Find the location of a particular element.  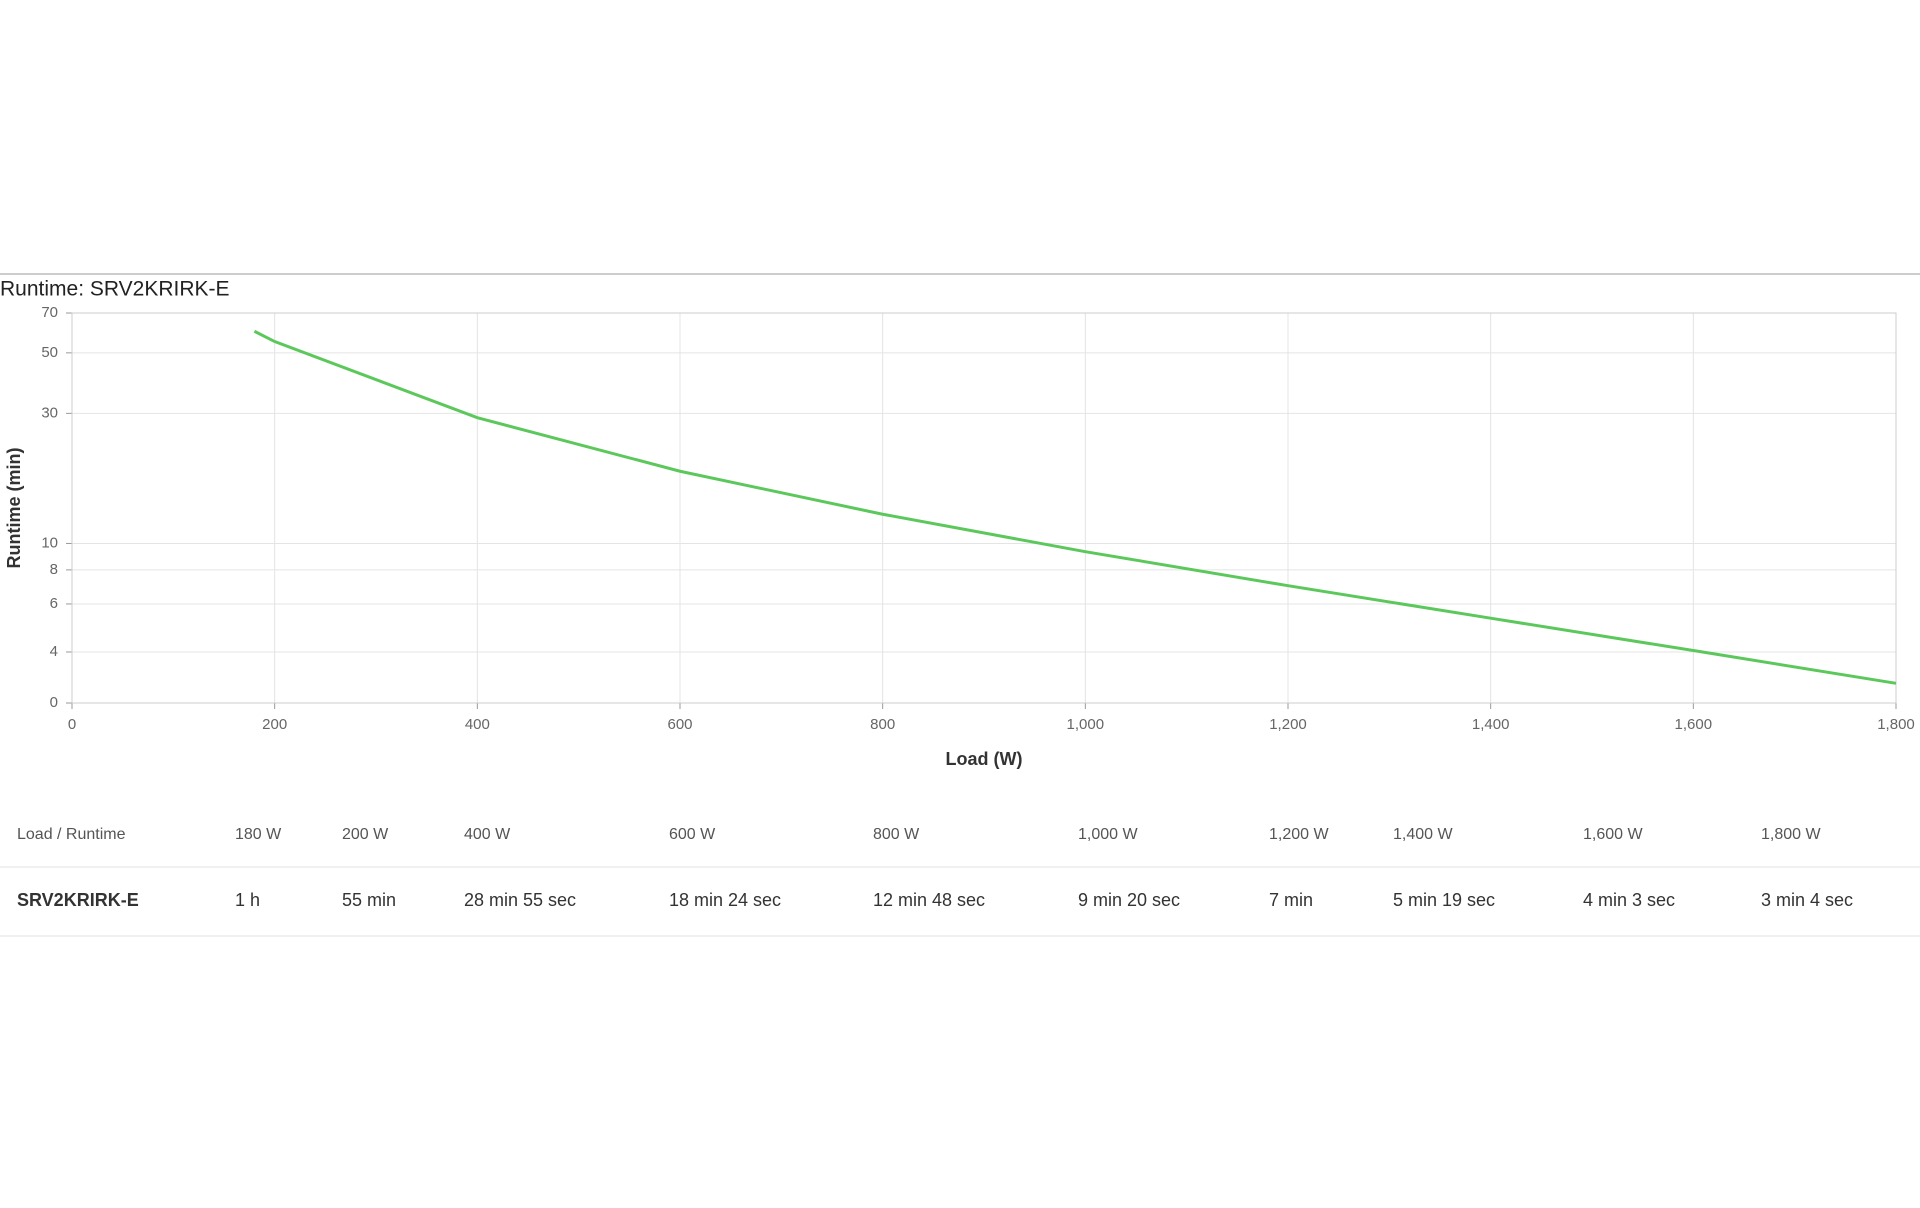

table-cell: 4 min 3 sec is located at coordinates (1629, 900).